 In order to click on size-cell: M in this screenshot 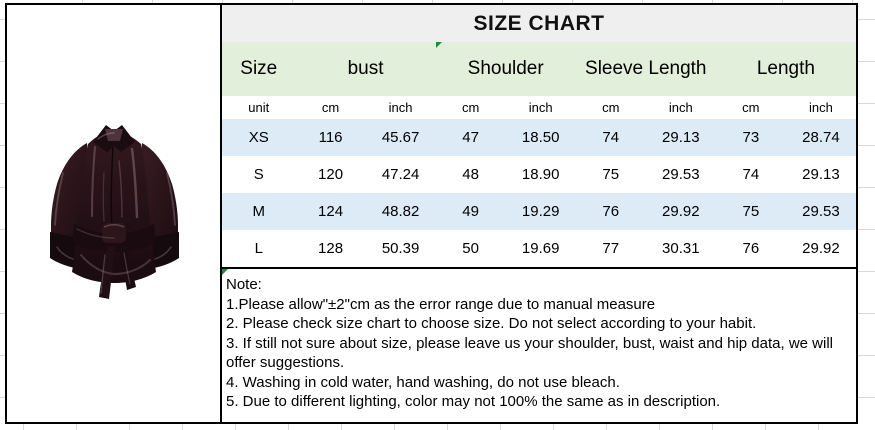, I will do `click(259, 211)`.